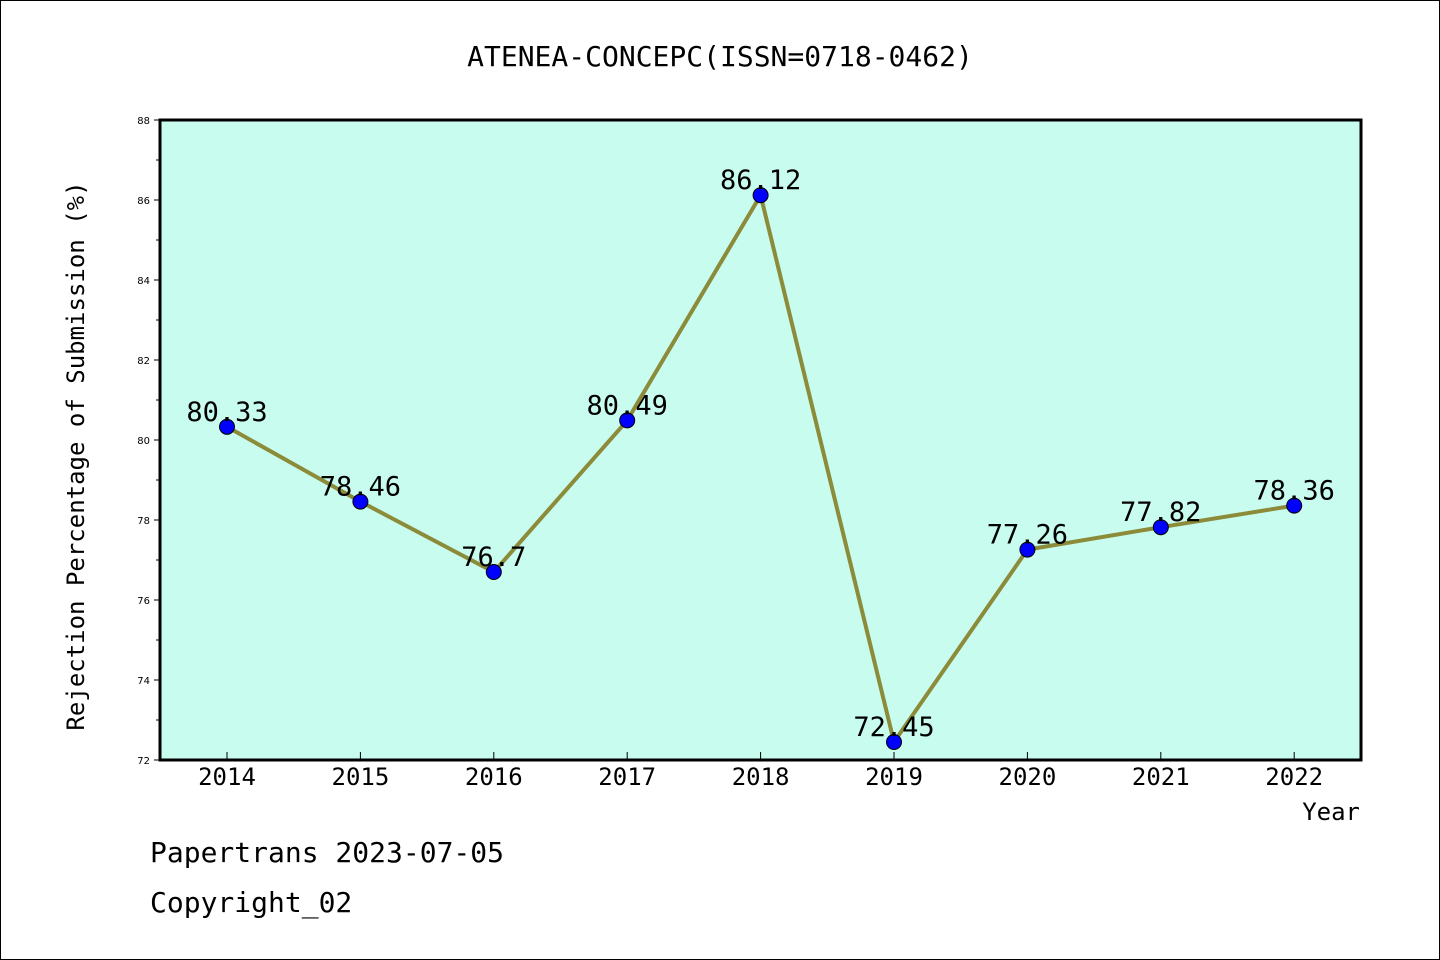 The width and height of the screenshot is (1440, 960). What do you see at coordinates (1028, 777) in the screenshot?
I see `x-tick-label: 2020` at bounding box center [1028, 777].